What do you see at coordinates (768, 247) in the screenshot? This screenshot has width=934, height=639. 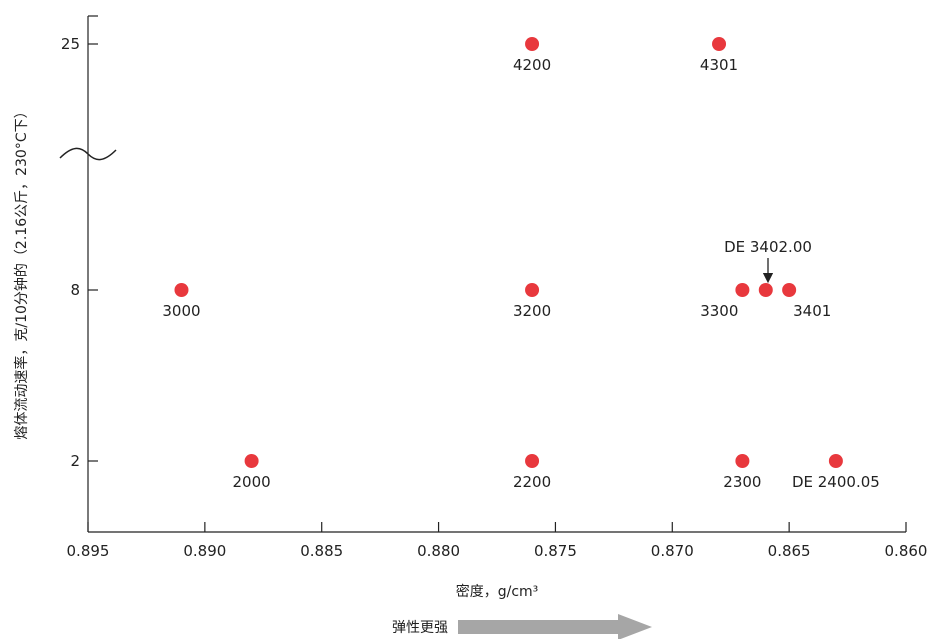 I see `annotation-de3402: DE 3402.00` at bounding box center [768, 247].